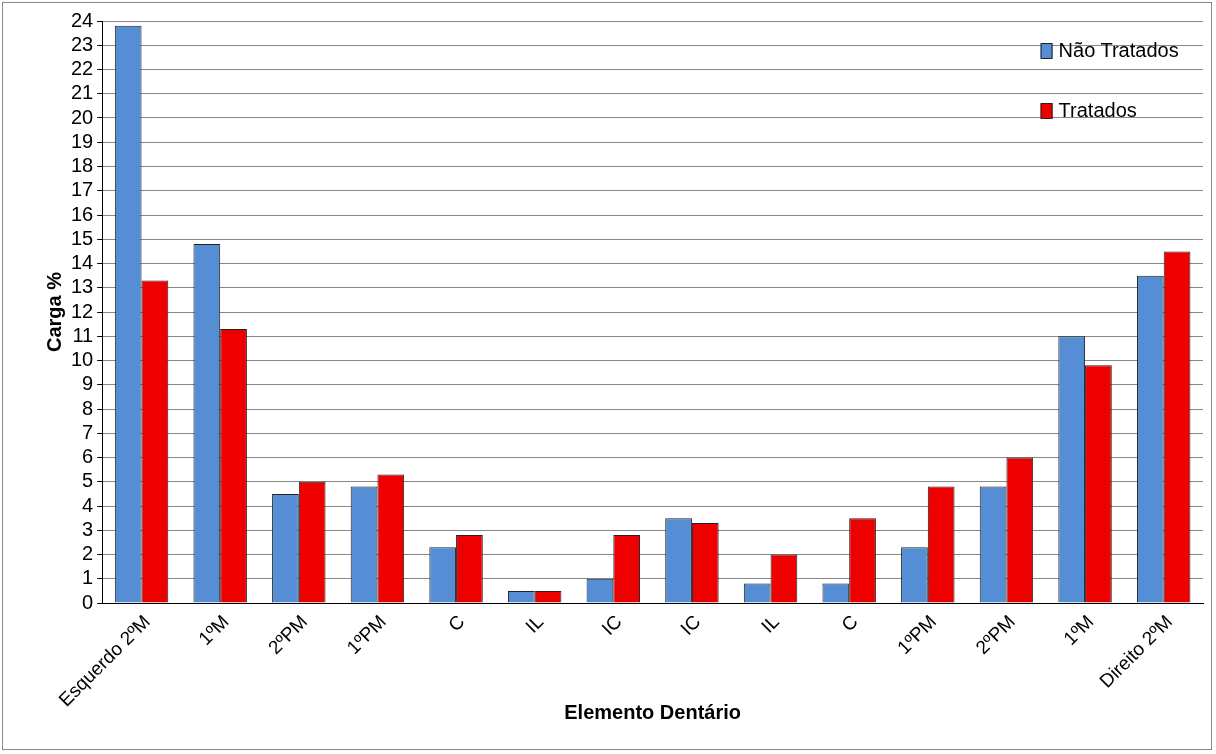 The image size is (1216, 754). I want to click on y-tick-label: 2, so click(88, 553).